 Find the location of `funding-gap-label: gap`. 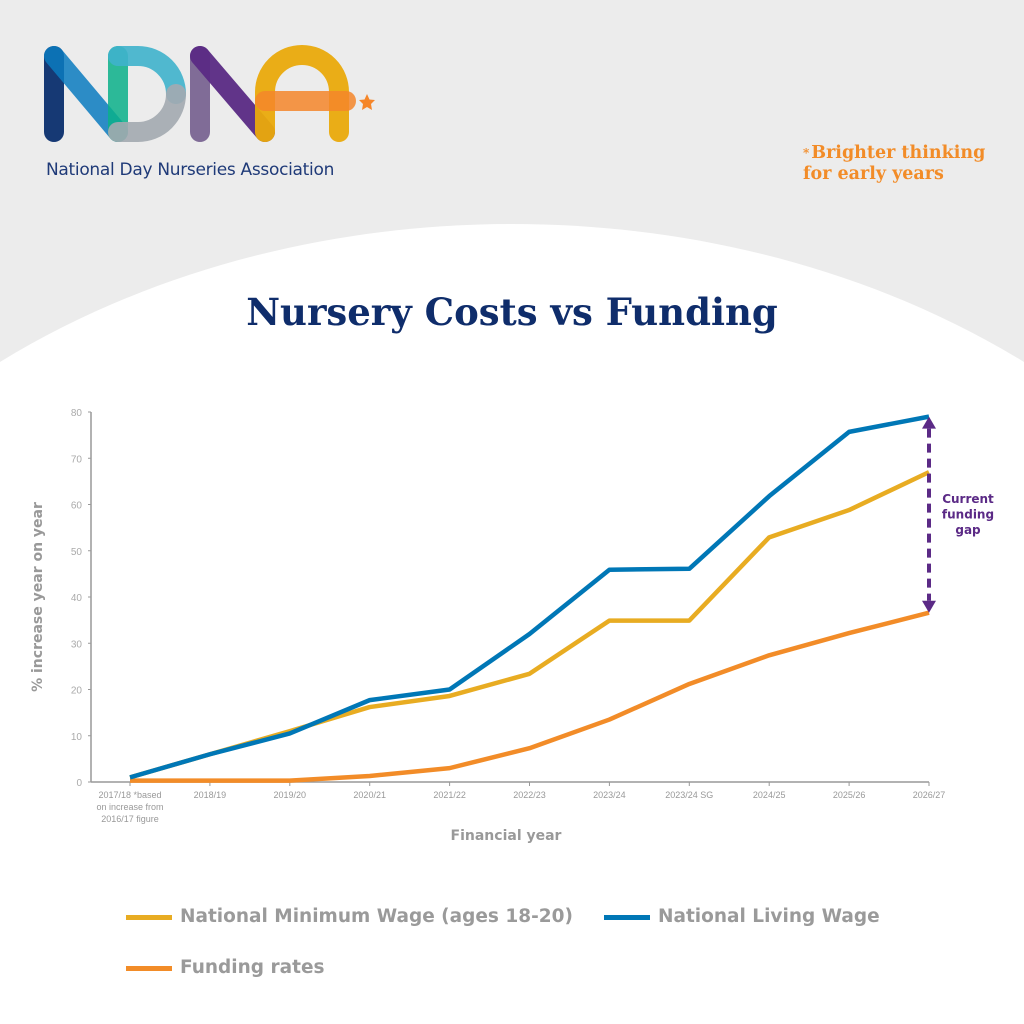

funding-gap-label: gap is located at coordinates (968, 530).